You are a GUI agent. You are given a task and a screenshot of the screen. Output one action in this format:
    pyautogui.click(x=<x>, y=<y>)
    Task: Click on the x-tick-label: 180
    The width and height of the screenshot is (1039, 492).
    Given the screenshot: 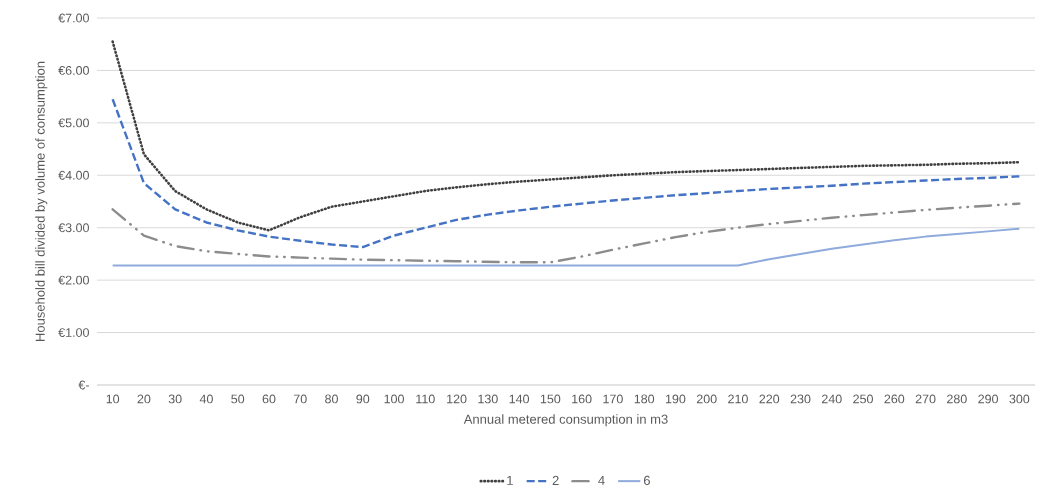 What is the action you would take?
    pyautogui.click(x=644, y=399)
    